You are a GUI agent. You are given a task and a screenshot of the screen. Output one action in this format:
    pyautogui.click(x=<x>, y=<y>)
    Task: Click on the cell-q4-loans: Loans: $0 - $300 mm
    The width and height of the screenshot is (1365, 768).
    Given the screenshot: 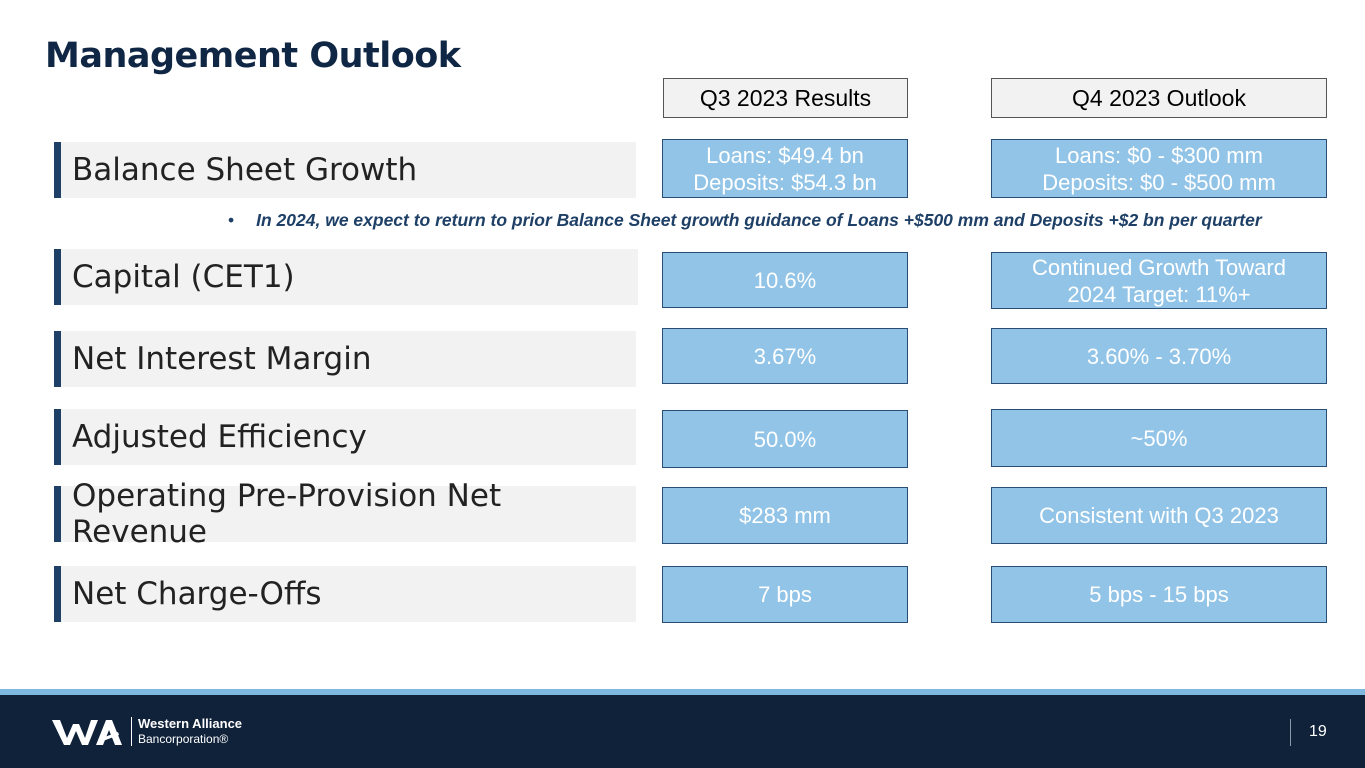 What is the action you would take?
    pyautogui.click(x=1159, y=155)
    